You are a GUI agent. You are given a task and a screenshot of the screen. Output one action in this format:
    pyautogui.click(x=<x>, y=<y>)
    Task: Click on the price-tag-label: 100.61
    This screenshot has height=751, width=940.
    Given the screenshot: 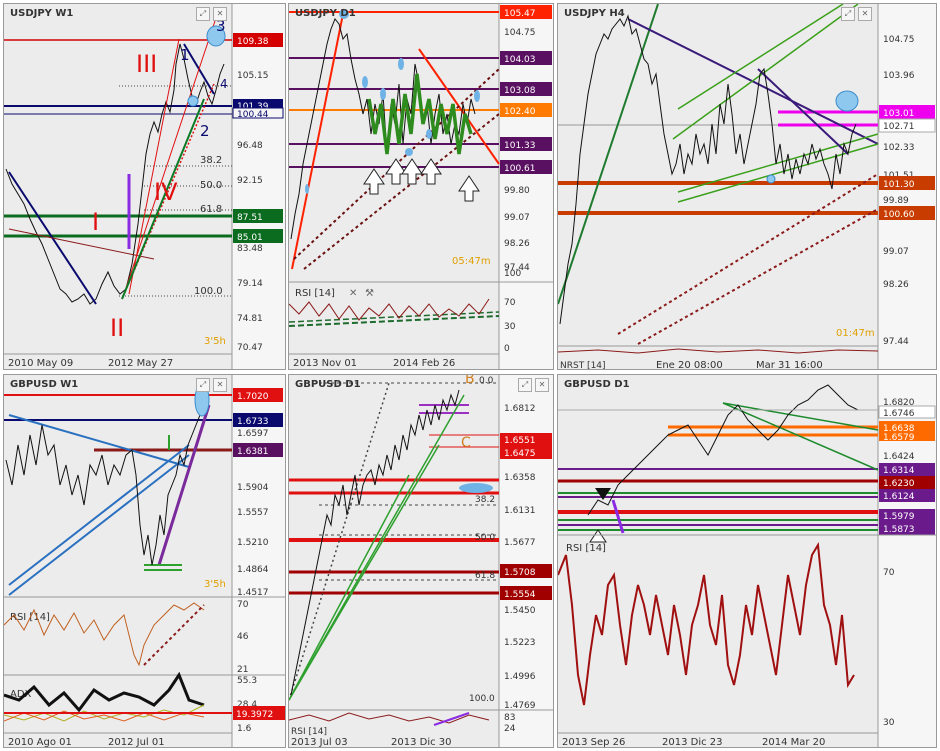 What is the action you would take?
    pyautogui.click(x=520, y=169)
    